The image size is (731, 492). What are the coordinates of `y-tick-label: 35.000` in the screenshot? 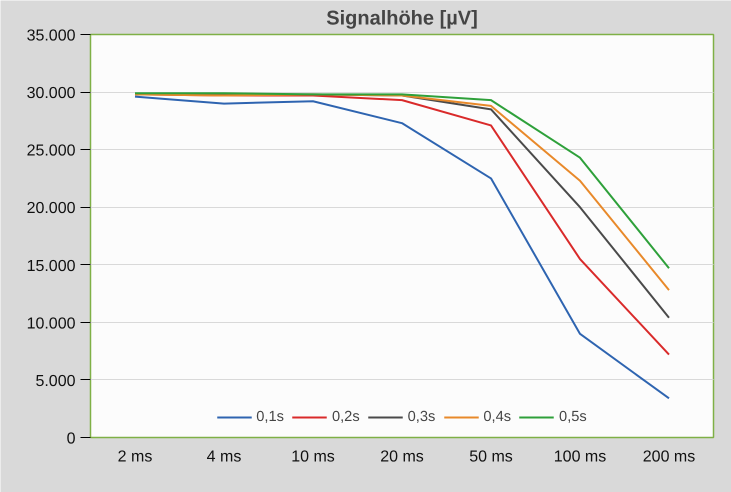 It's located at (51, 36).